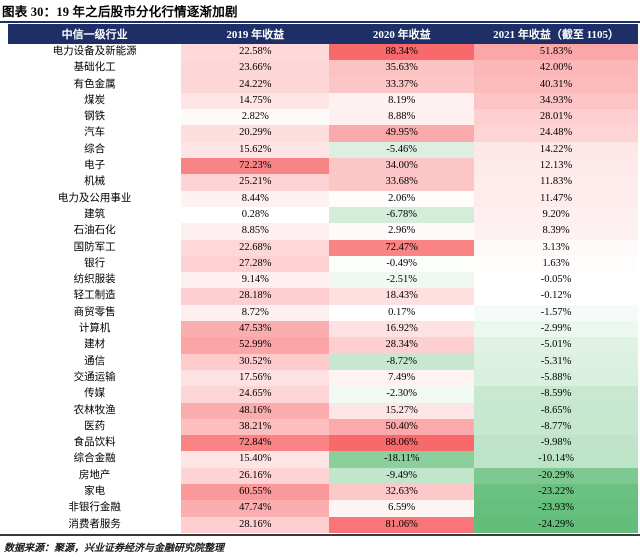  What do you see at coordinates (556, 329) in the screenshot?
I see `value-cell: -2.99%` at bounding box center [556, 329].